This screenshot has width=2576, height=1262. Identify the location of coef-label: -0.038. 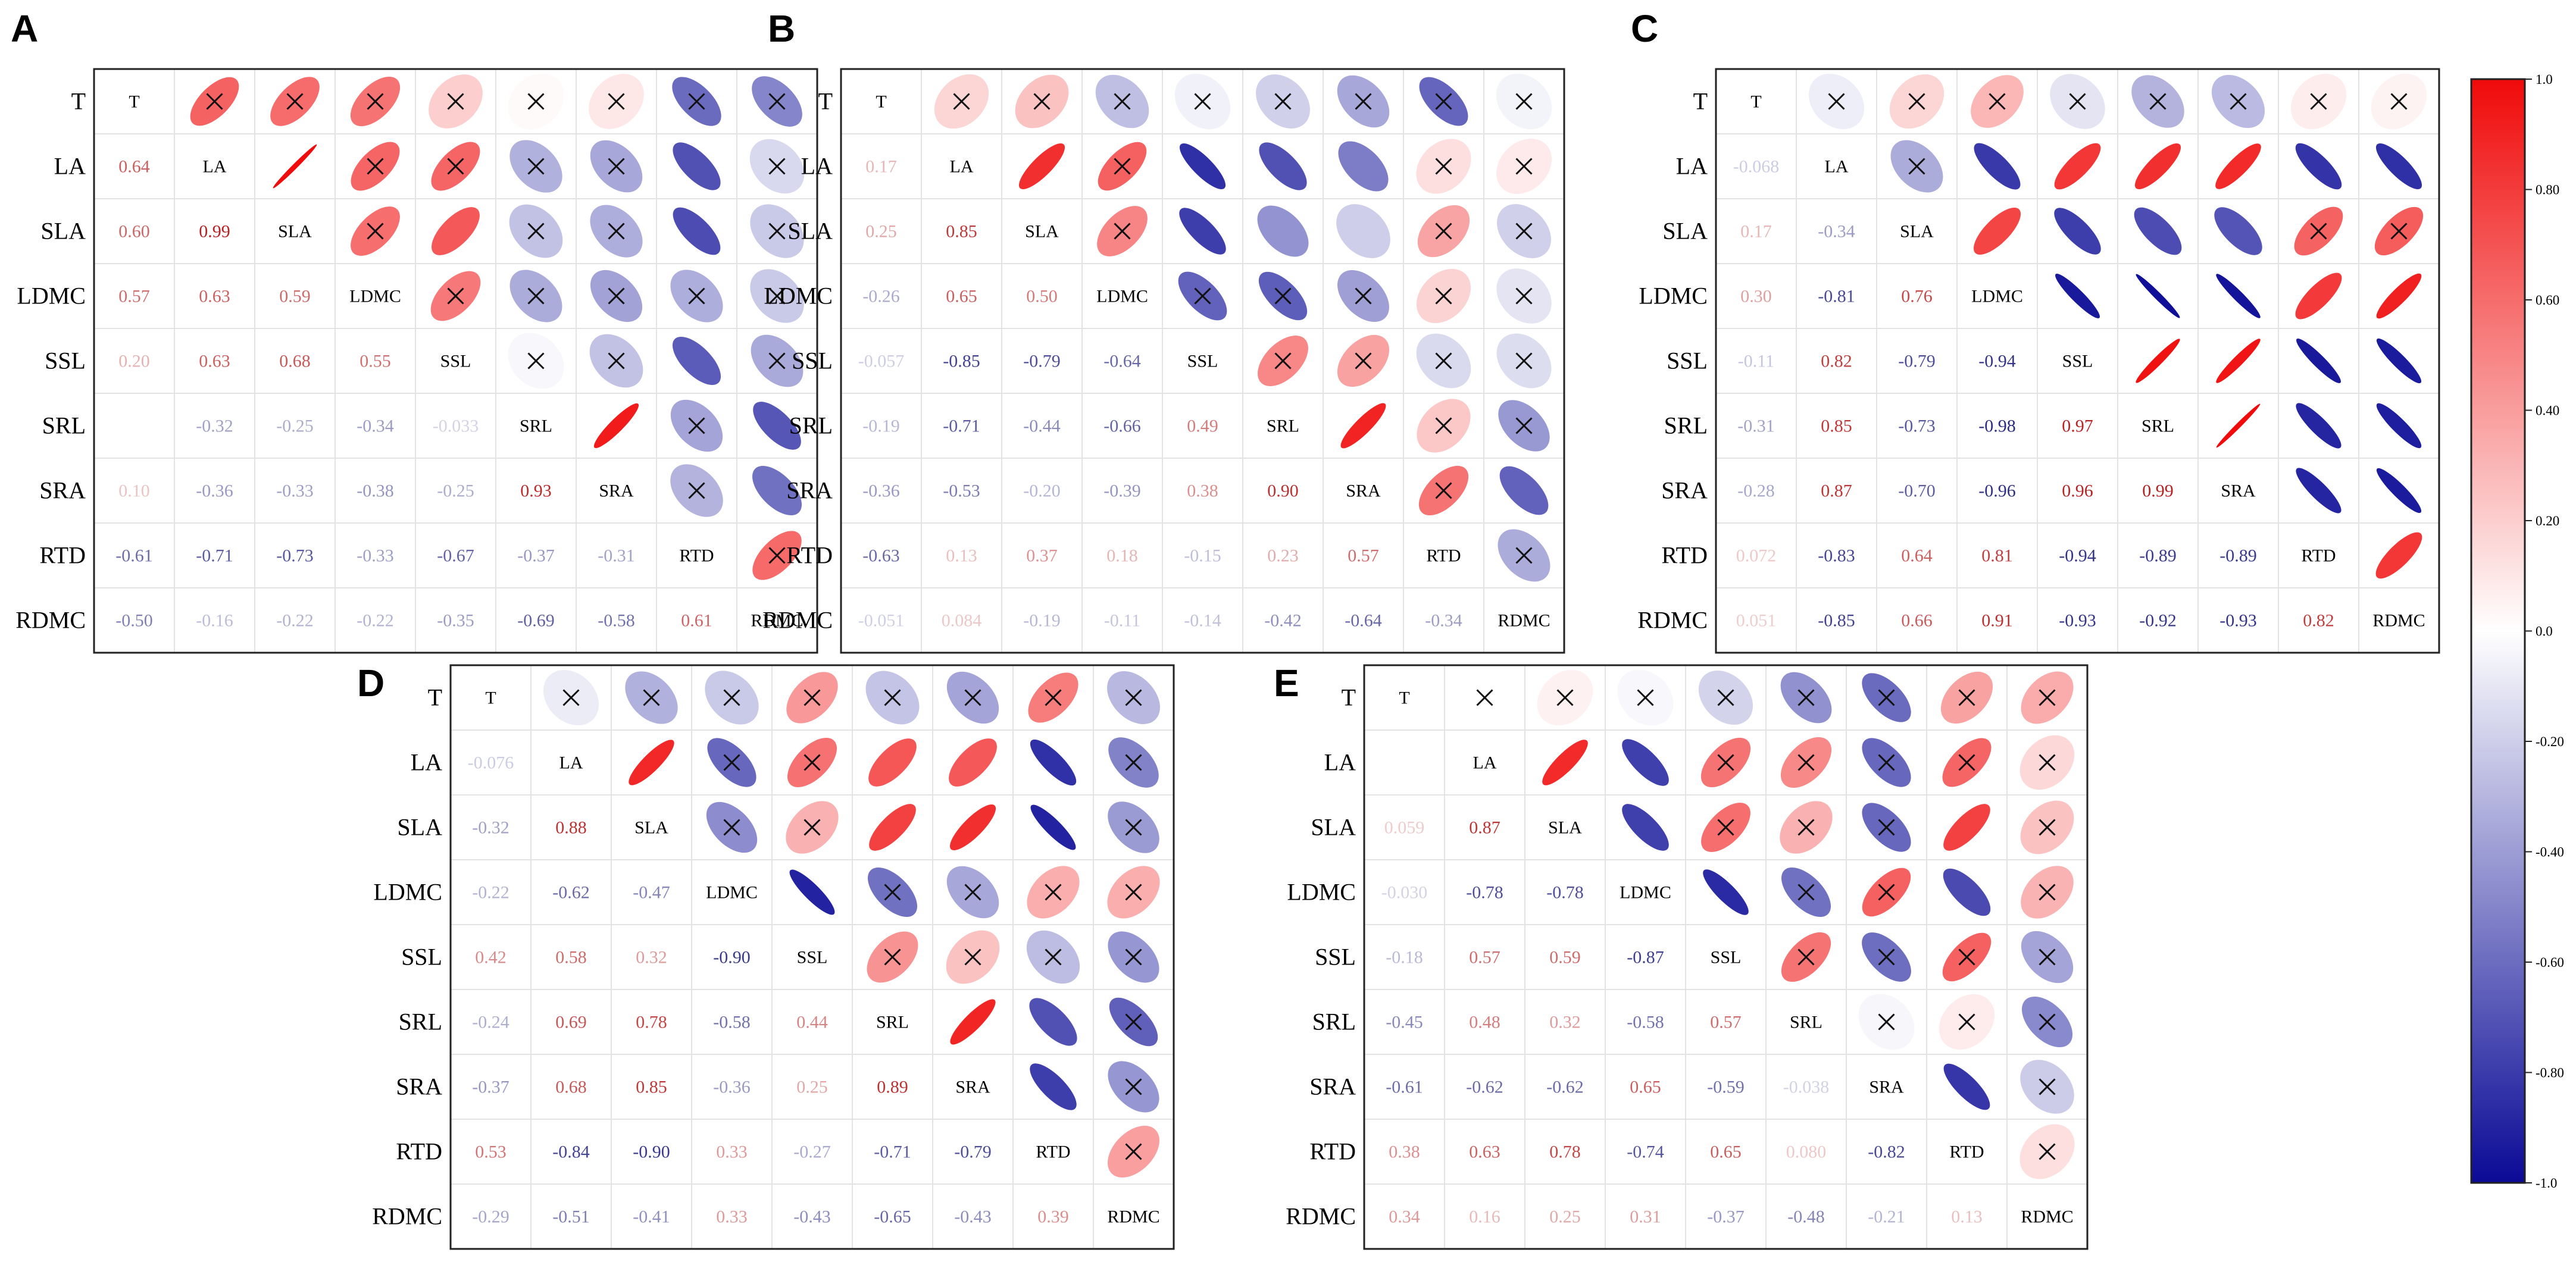
(1806, 1087).